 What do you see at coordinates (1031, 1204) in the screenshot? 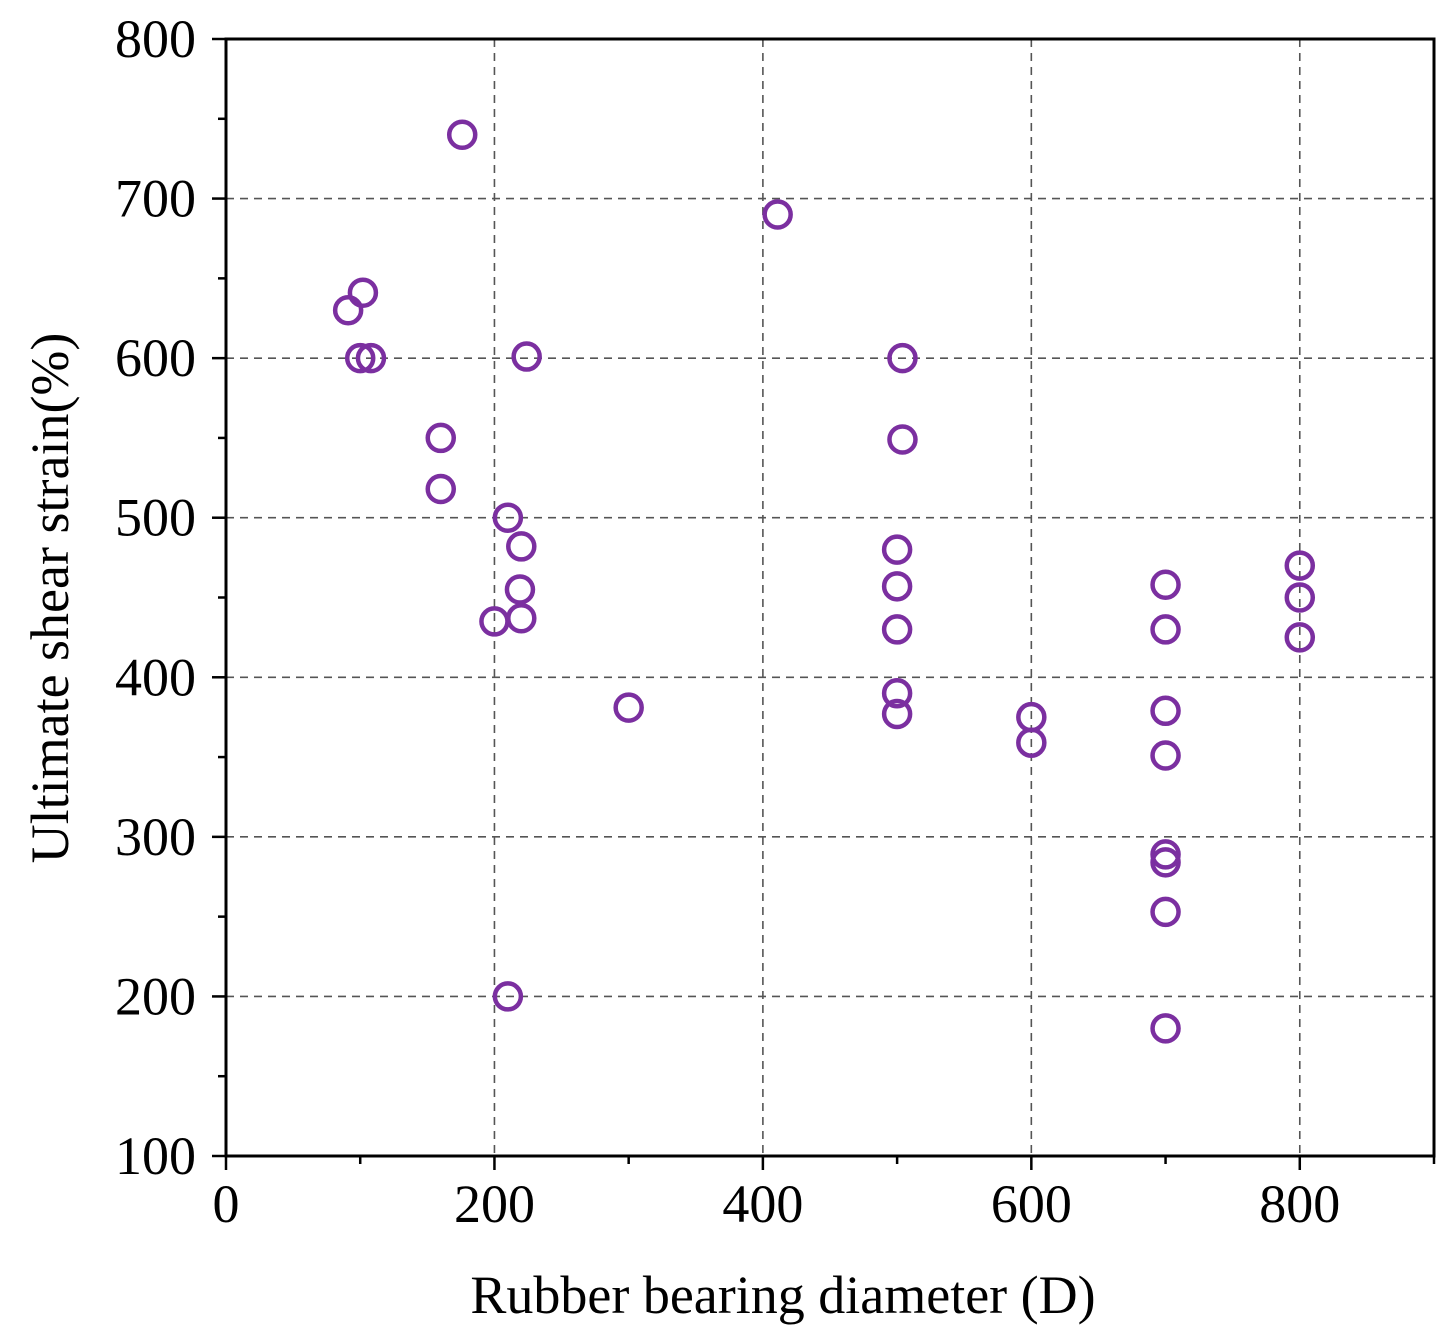
I see `x-tick-label: 600` at bounding box center [1031, 1204].